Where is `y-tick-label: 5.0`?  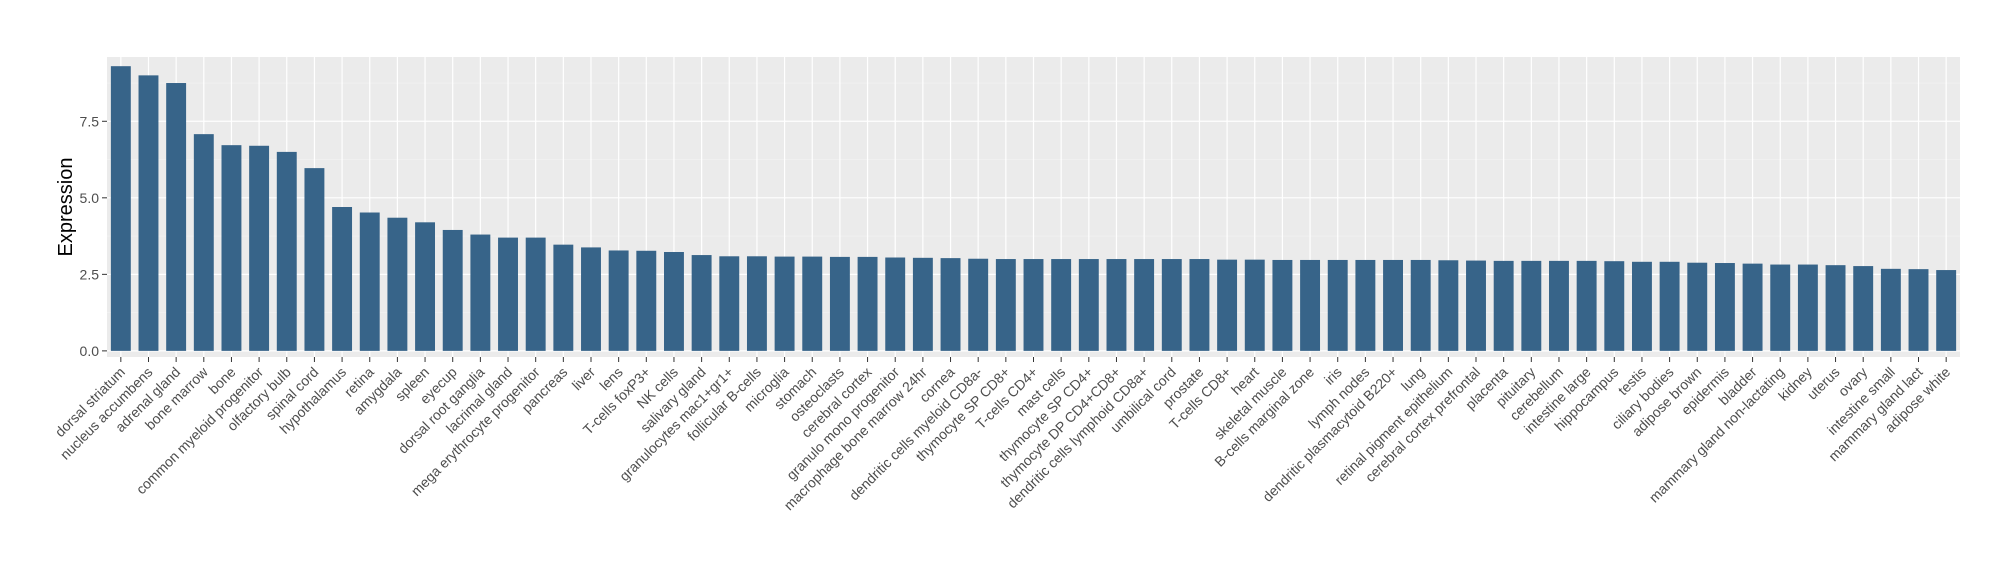
y-tick-label: 5.0 is located at coordinates (90, 198).